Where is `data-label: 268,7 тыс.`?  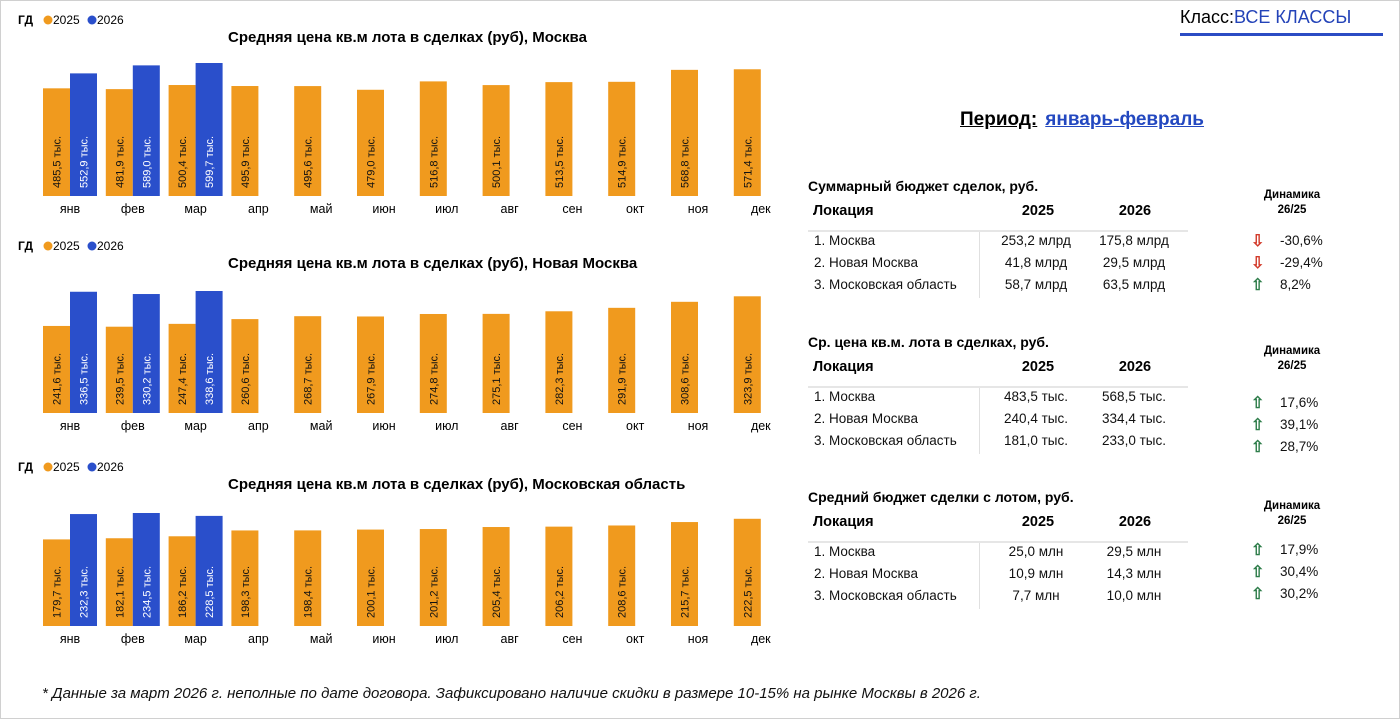 data-label: 268,7 тыс. is located at coordinates (309, 379).